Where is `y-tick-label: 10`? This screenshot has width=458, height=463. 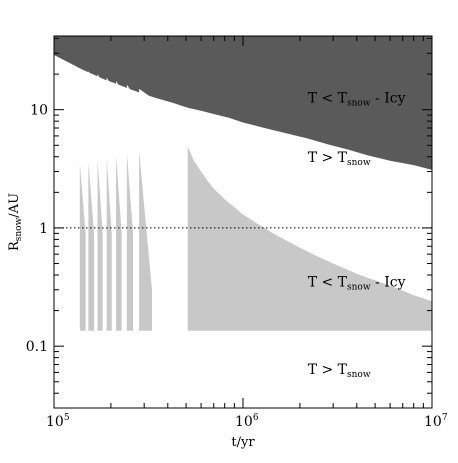
y-tick-label: 10 is located at coordinates (39, 111).